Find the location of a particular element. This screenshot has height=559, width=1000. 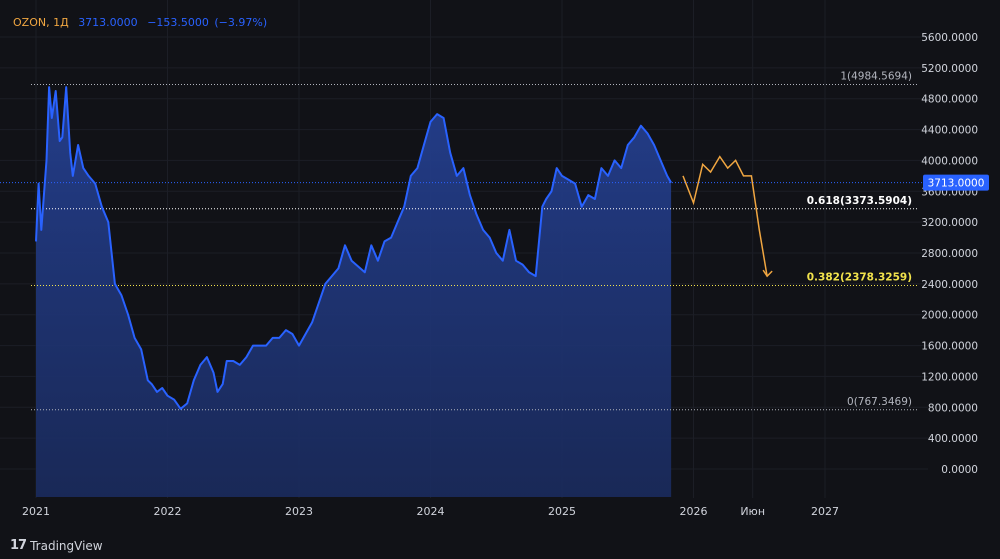

y-tick-label: 2000.0000 is located at coordinates (949, 316).